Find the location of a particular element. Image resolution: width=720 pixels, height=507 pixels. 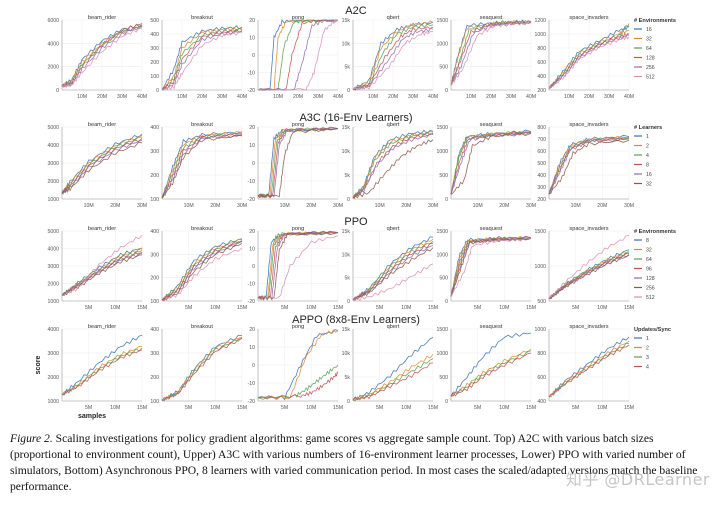

legend-entry: 4 is located at coordinates (647, 368).